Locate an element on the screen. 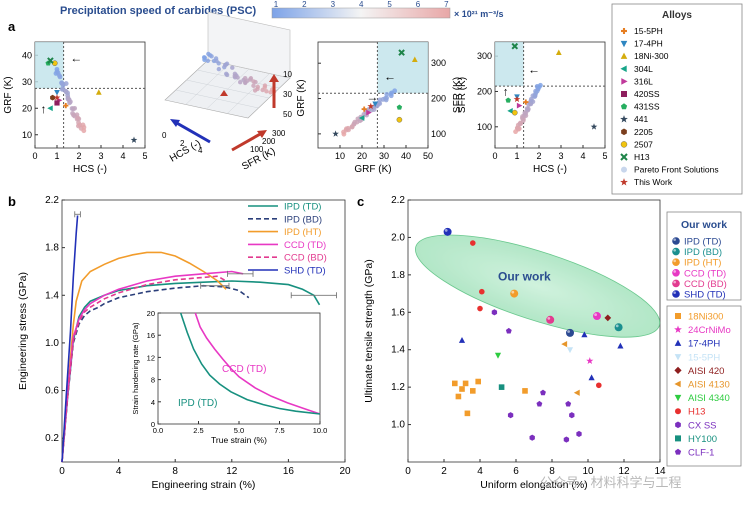  legend-c-label: AISI 4340 is located at coordinates (709, 398).